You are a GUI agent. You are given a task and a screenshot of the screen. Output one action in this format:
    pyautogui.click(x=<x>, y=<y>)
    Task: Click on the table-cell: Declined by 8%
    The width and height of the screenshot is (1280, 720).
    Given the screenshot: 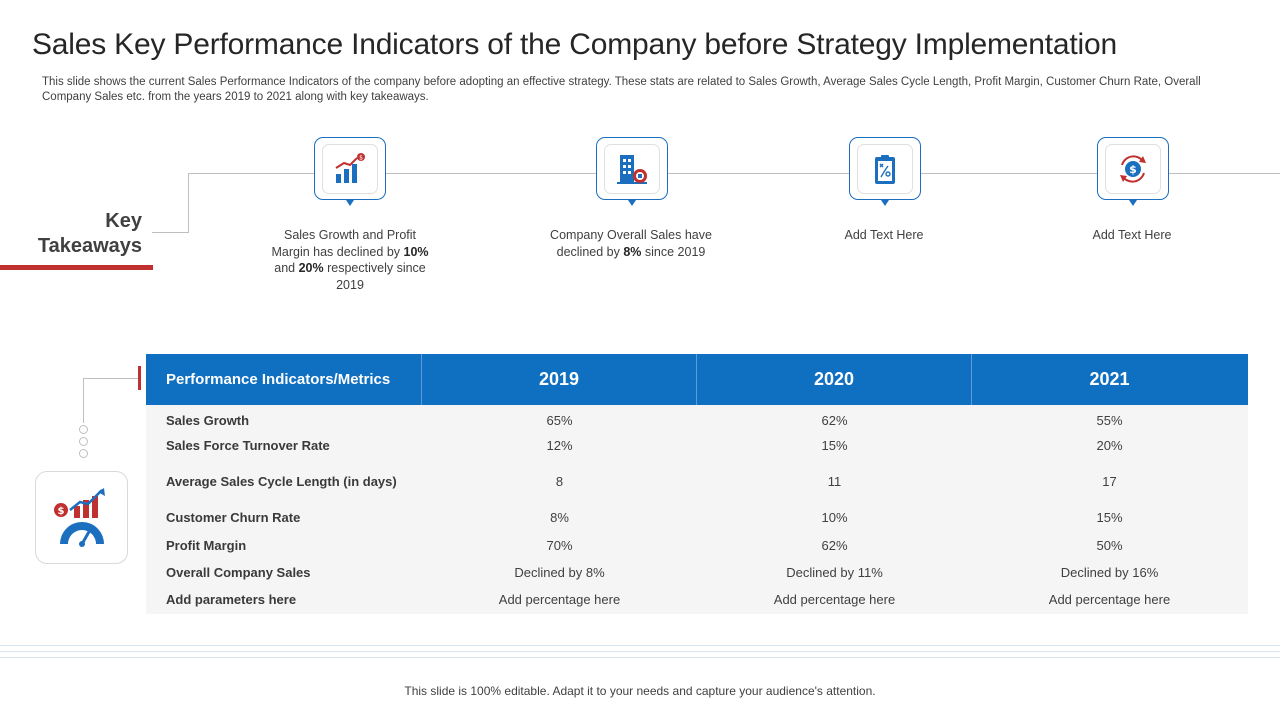 What is the action you would take?
    pyautogui.click(x=559, y=572)
    